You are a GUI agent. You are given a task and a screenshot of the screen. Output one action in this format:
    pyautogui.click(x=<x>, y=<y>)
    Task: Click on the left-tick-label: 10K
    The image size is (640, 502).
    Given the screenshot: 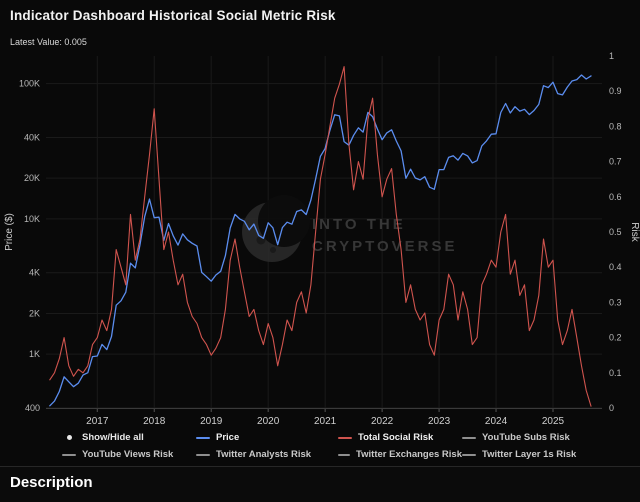 What is the action you would take?
    pyautogui.click(x=32, y=219)
    